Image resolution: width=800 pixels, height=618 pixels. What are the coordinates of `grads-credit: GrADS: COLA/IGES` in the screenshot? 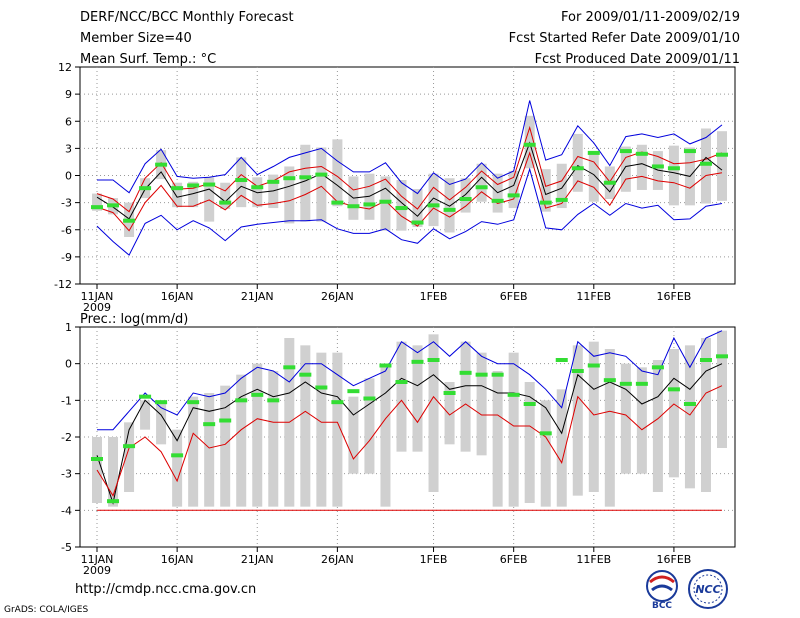 It's located at (46, 610).